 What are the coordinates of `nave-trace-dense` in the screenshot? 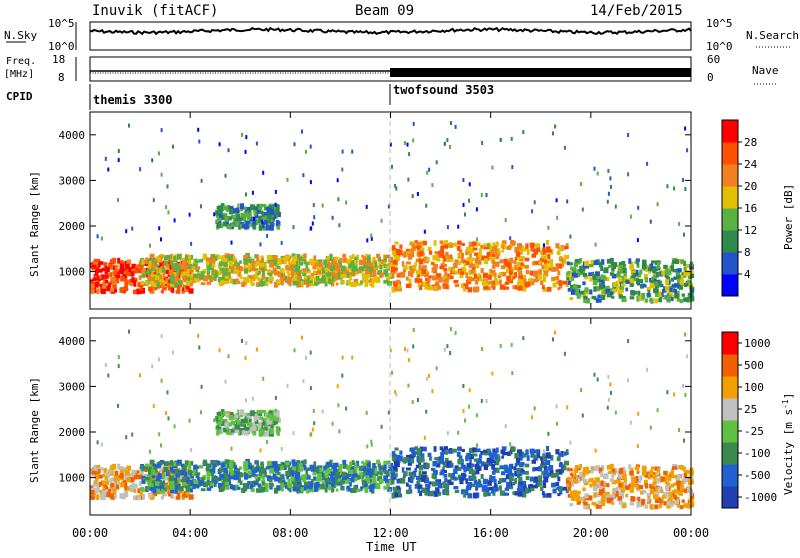 It's located at (540, 72).